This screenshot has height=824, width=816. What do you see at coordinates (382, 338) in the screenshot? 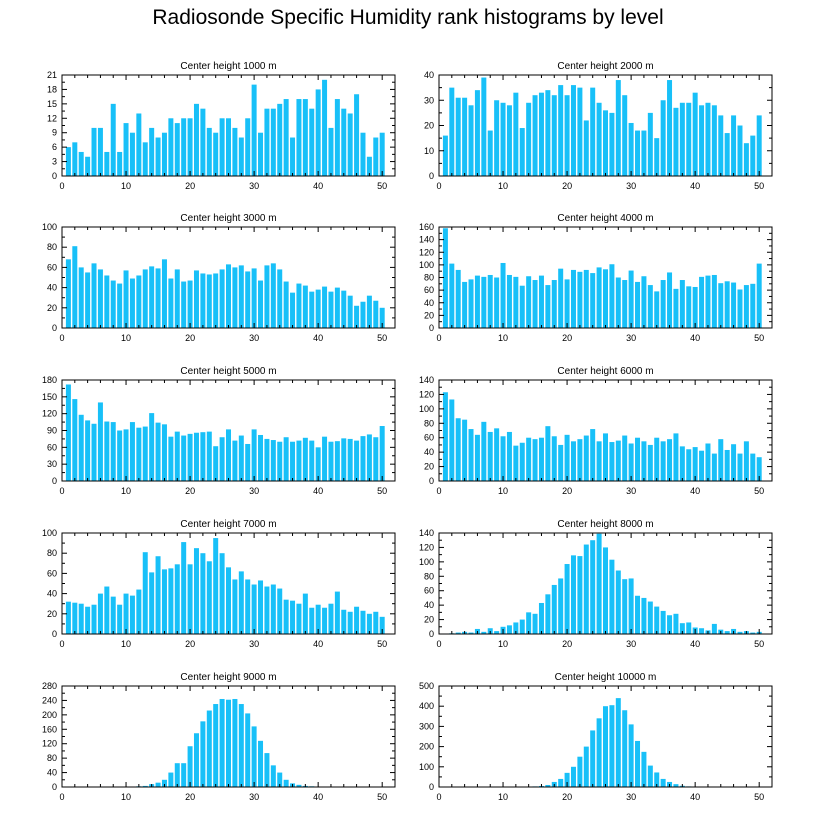
I see `panel-3-xtick-label-50: 50` at bounding box center [382, 338].